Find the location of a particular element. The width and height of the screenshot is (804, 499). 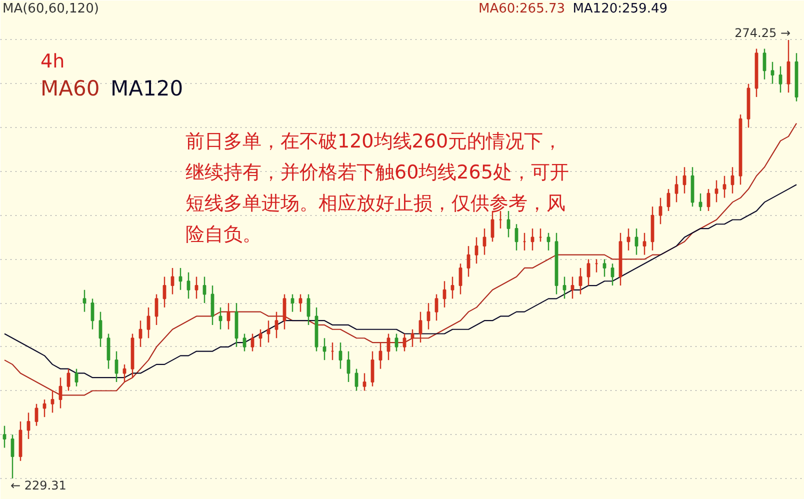

text: 4h is located at coordinates (52, 61).